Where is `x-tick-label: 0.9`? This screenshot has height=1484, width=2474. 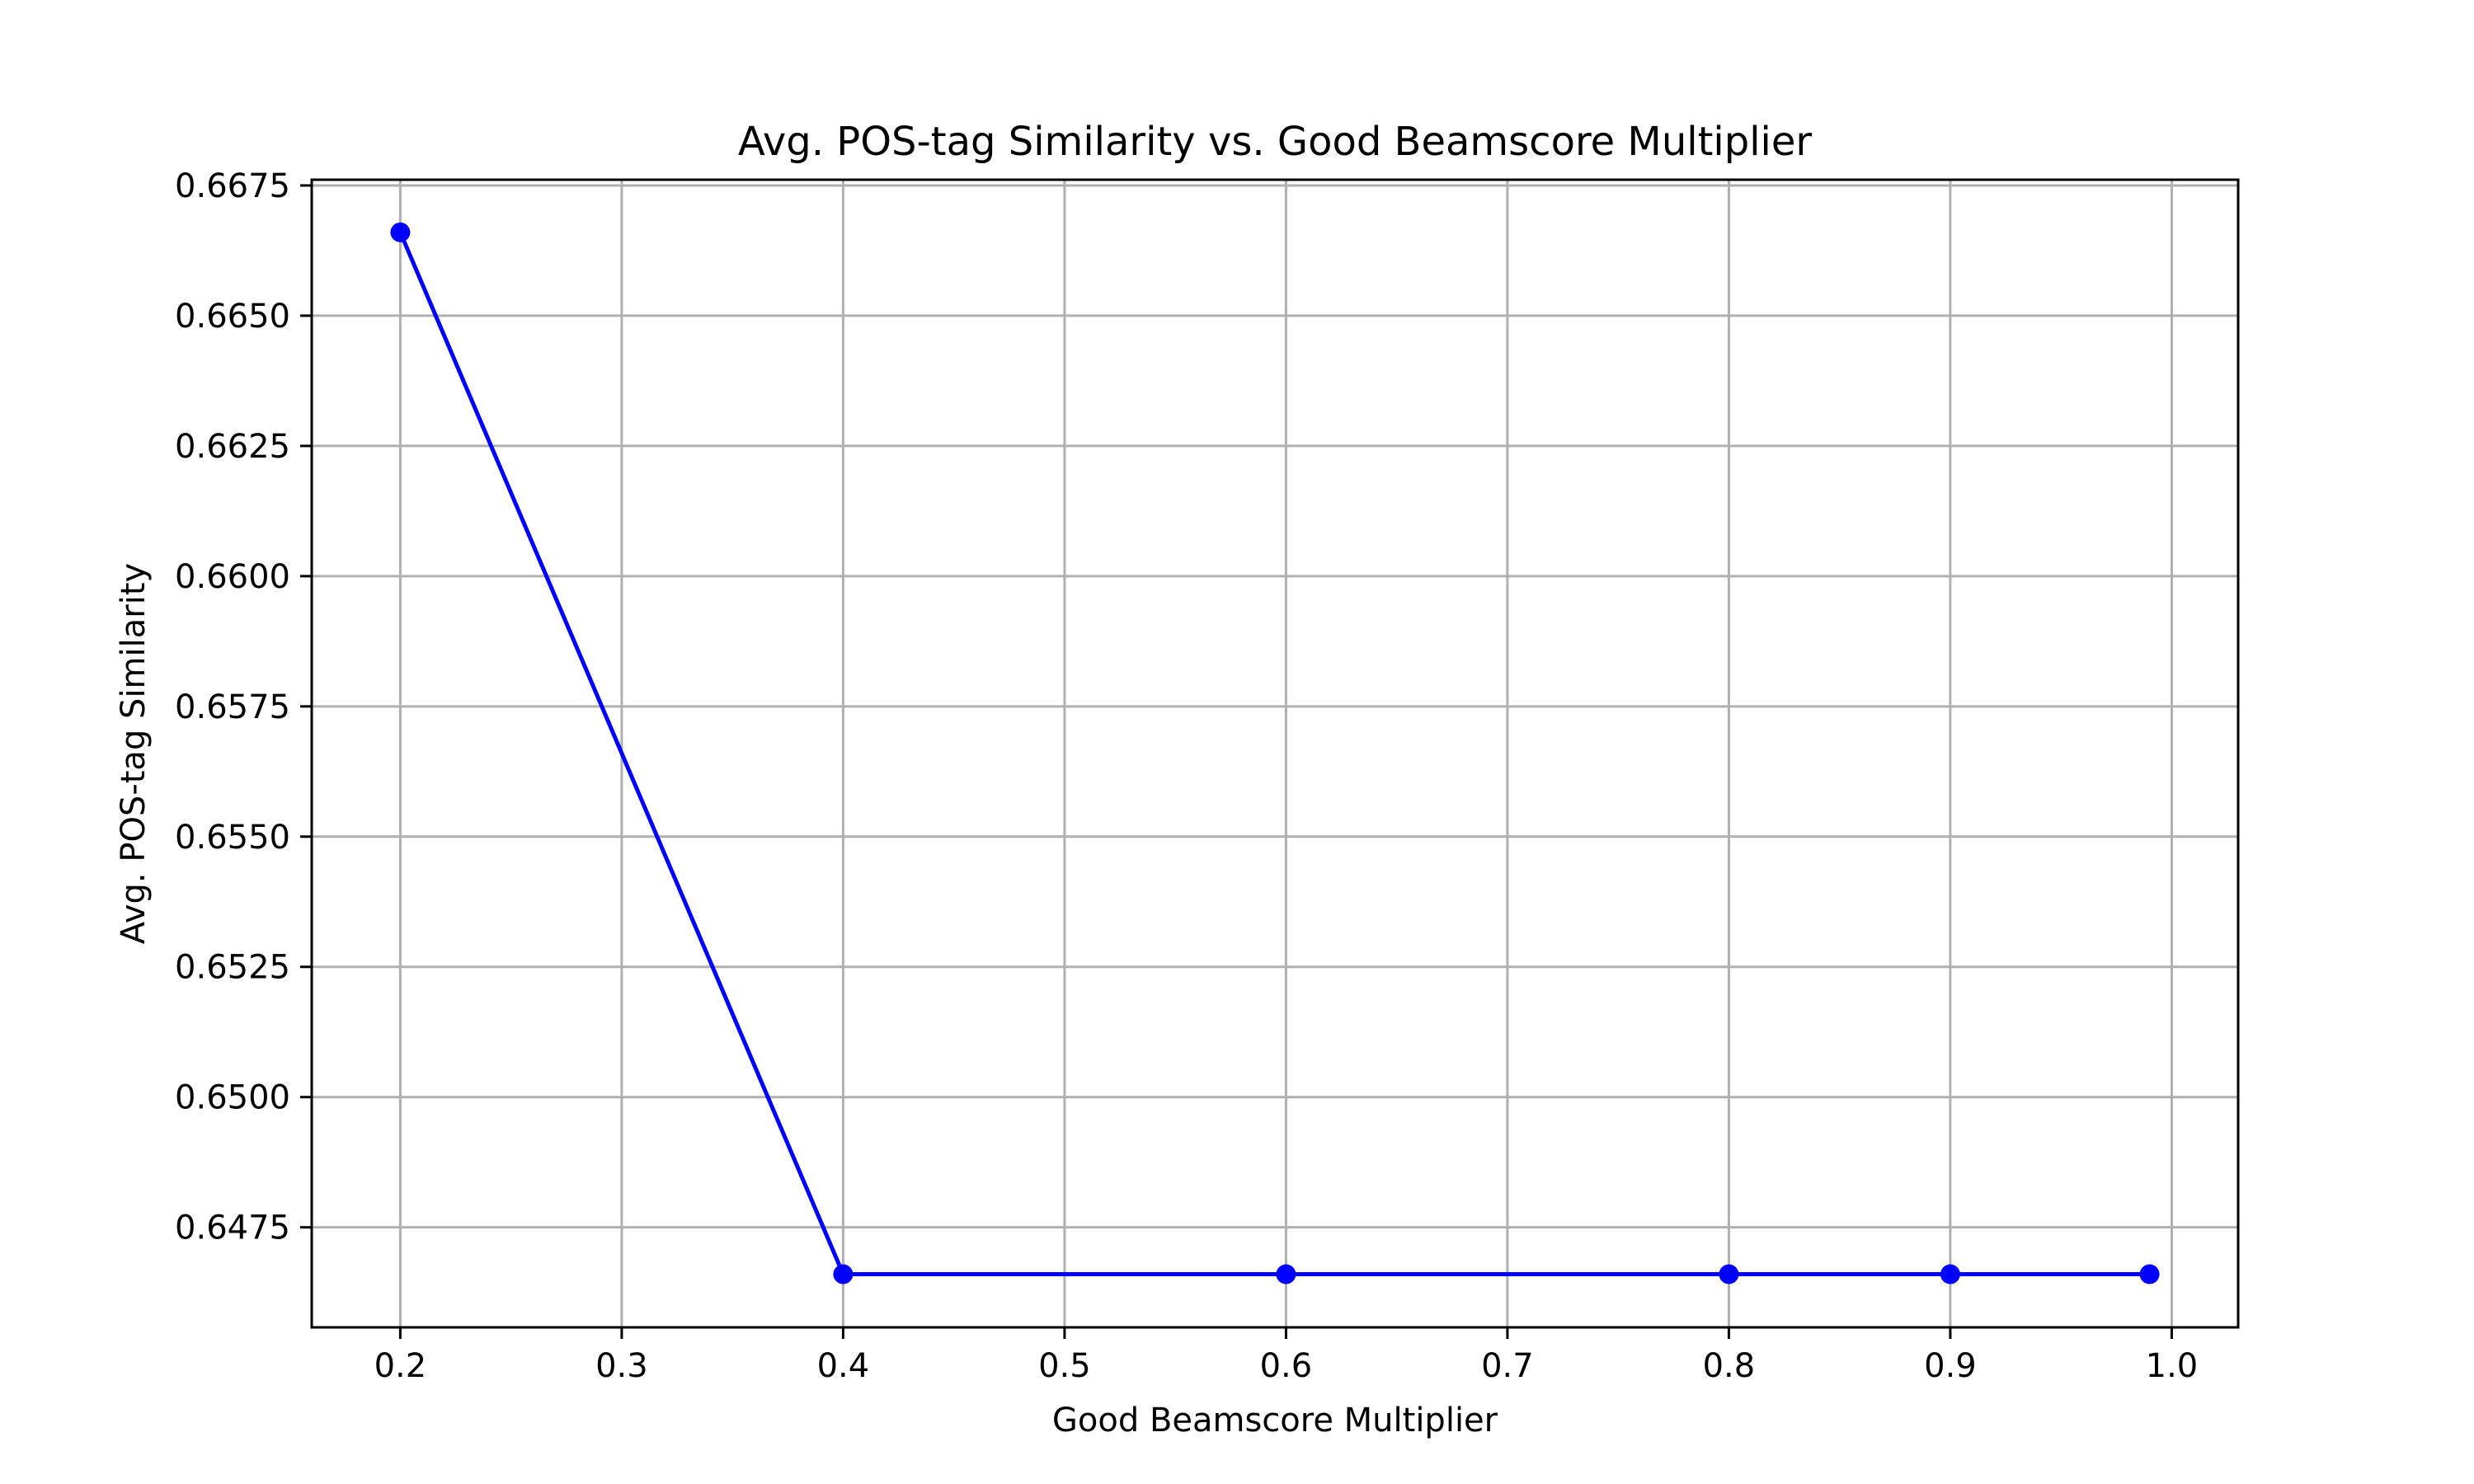
x-tick-label: 0.9 is located at coordinates (1950, 1366).